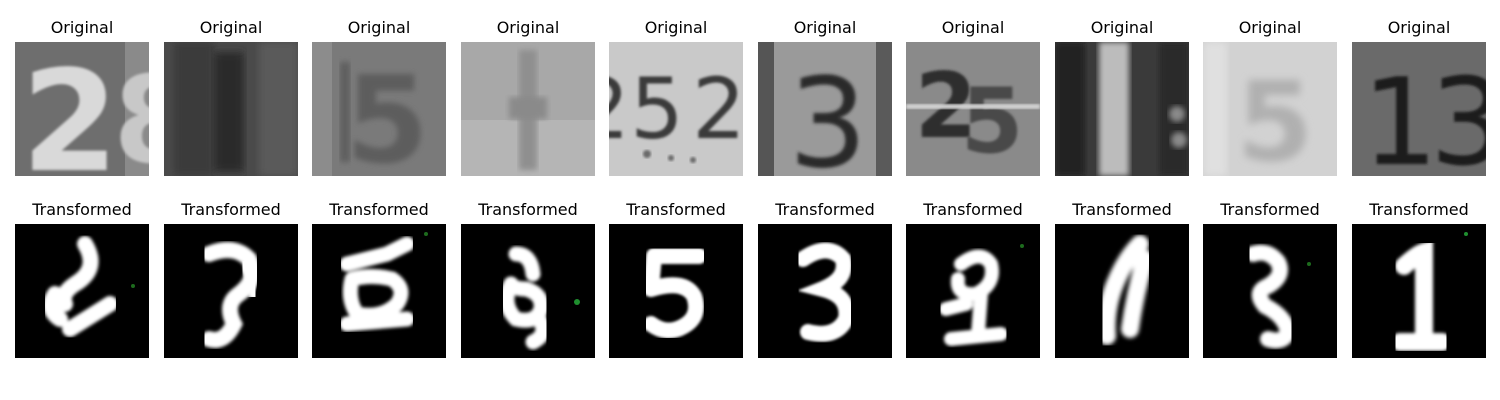 The image size is (1500, 400). Describe the element at coordinates (131, 114) in the screenshot. I see `svg-text: 8` at that location.